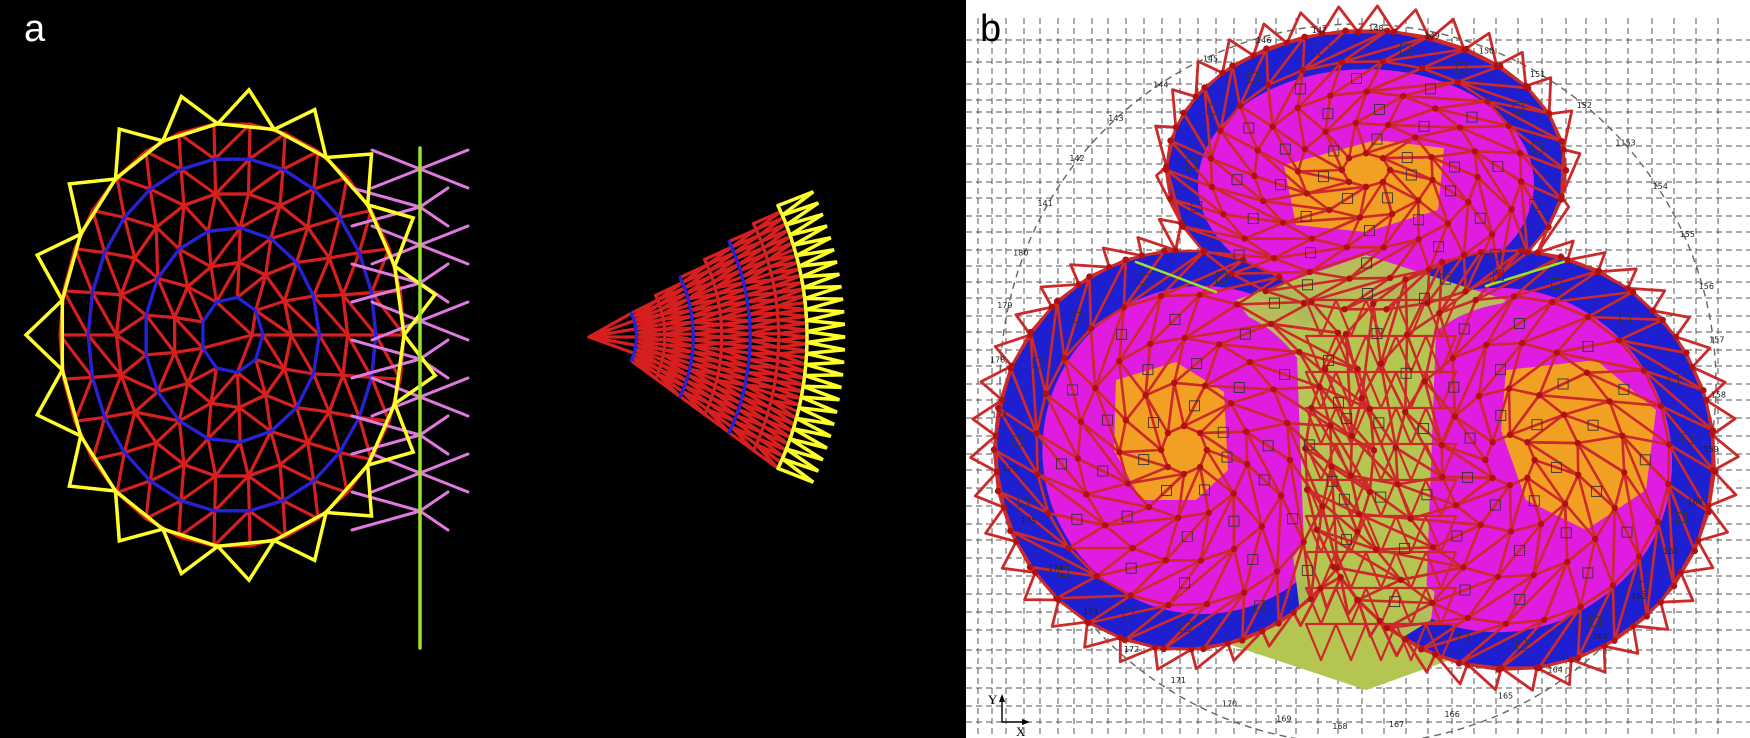  What do you see at coordinates (999, 414) in the screenshot?
I see `boundary-node-number: 177` at bounding box center [999, 414].